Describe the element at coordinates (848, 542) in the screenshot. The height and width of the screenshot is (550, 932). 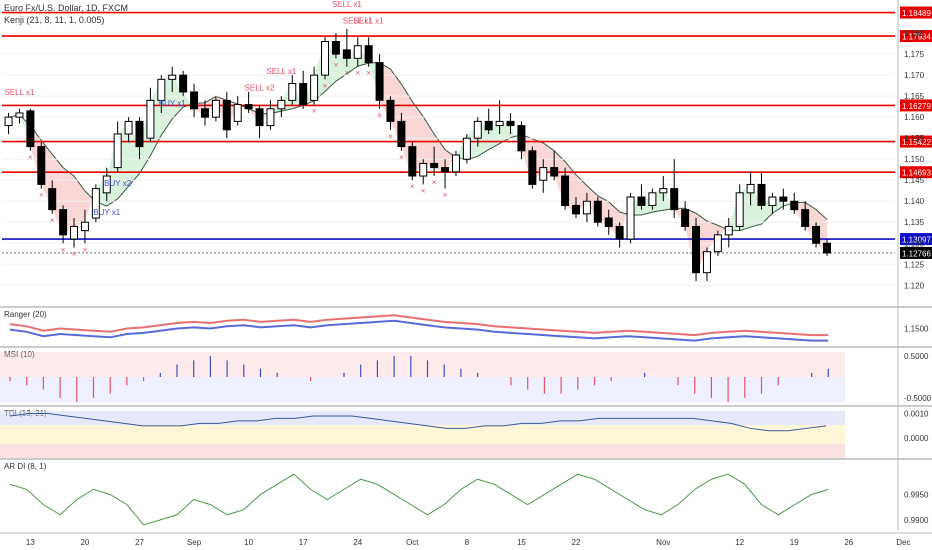
I see `time-tick: 26` at that location.